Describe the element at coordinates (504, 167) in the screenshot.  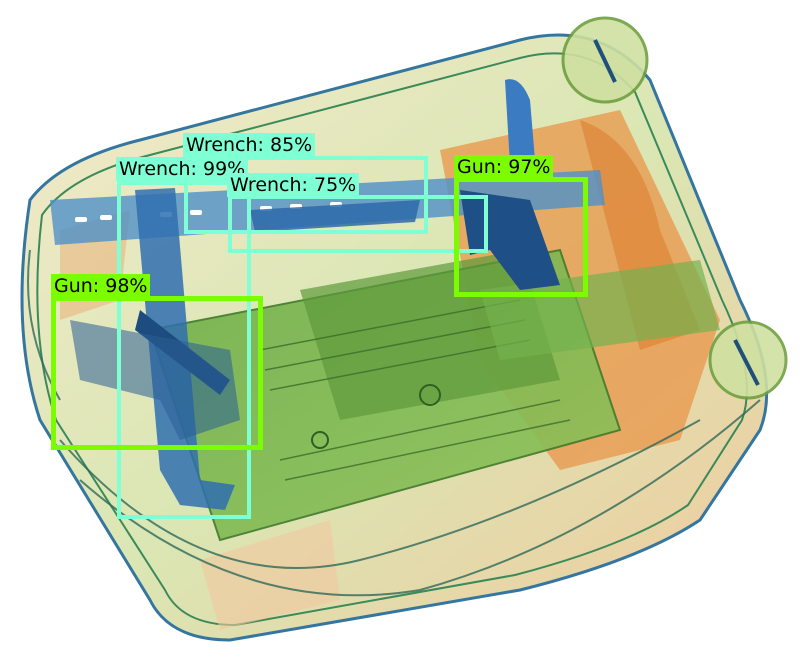
I see `detection-label-gun-97: Gun: 97%` at that location.